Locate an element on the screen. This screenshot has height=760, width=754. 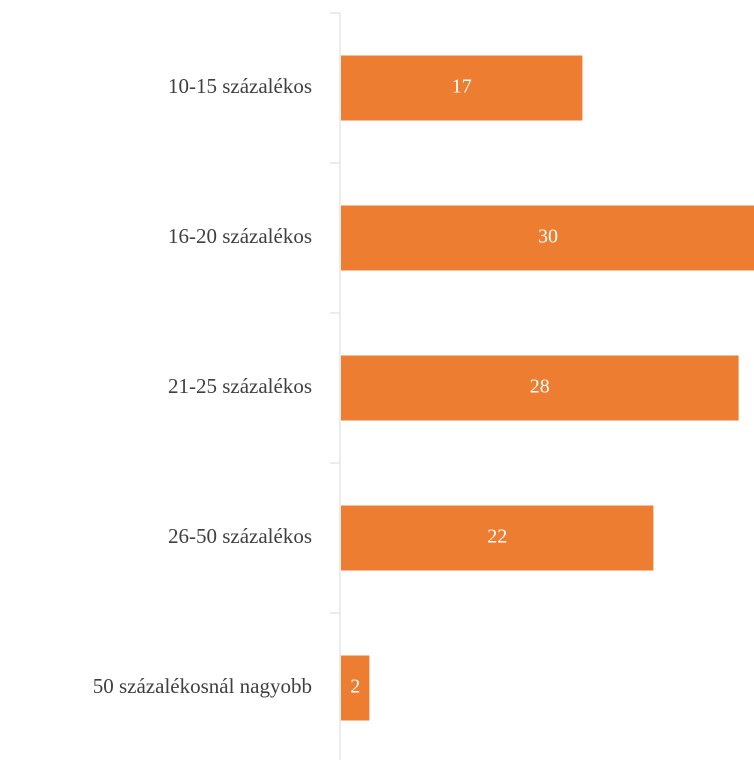
value-label: 22 is located at coordinates (497, 537).